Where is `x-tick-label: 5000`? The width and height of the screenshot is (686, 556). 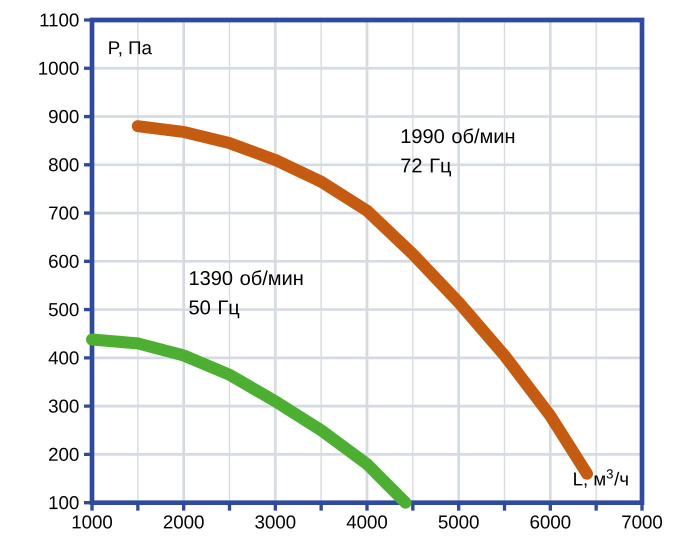
x-tick-label: 5000 is located at coordinates (458, 522).